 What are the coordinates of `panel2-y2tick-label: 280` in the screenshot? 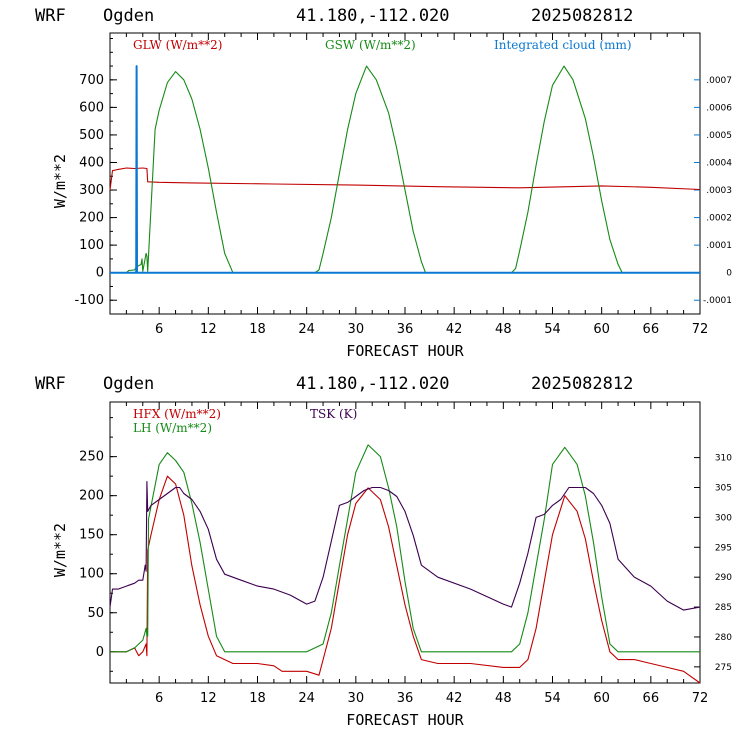 It's located at (723, 638).